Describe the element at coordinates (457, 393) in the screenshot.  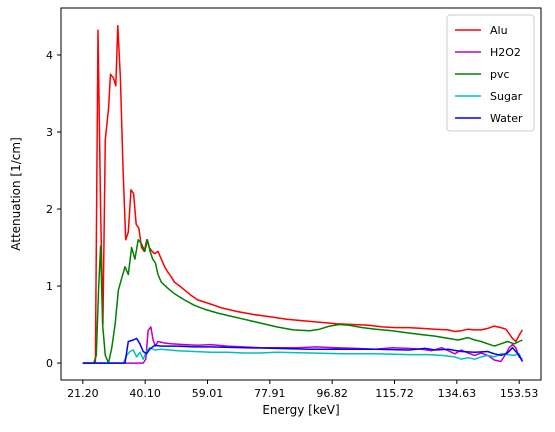
I see `x-tick-label: 134.63` at that location.